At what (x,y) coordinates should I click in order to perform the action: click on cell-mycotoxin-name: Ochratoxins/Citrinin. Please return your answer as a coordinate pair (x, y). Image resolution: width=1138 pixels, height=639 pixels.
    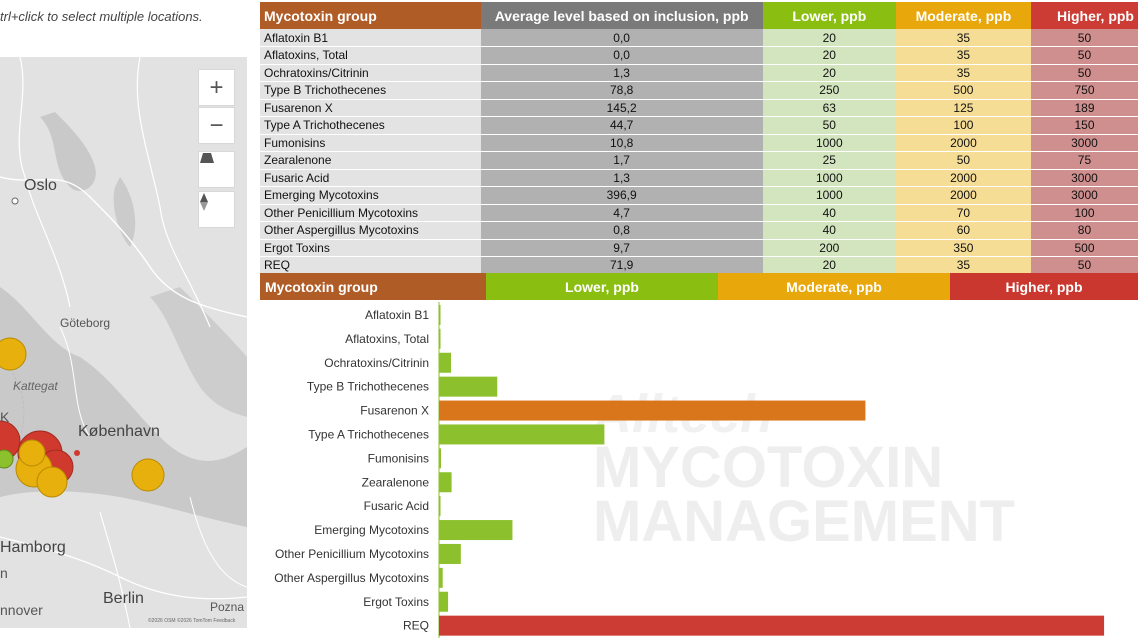
    Looking at the image, I should click on (370, 73).